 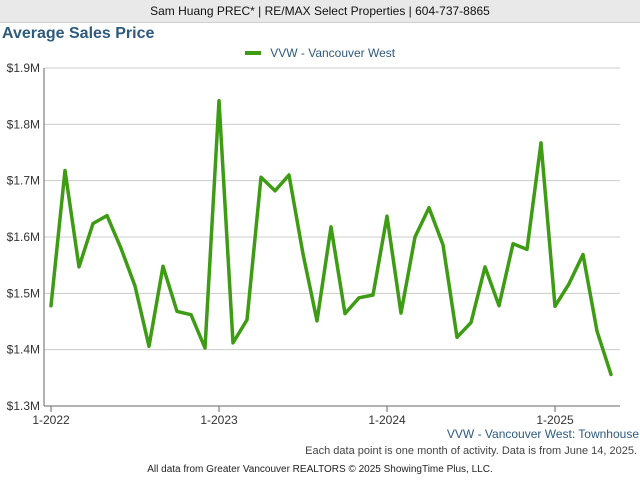 I want to click on y-tick-label: $1.3M, so click(x=23, y=406).